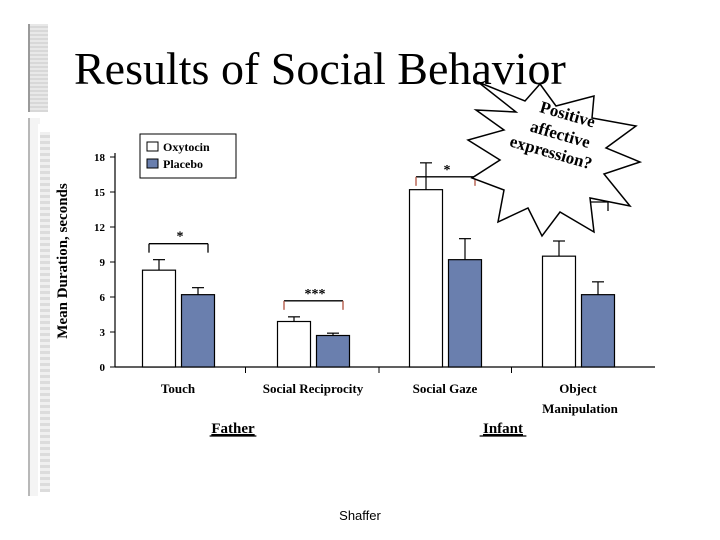 The height and width of the screenshot is (540, 720). Describe the element at coordinates (360, 515) in the screenshot. I see `slide-footer: Shaffer` at that location.